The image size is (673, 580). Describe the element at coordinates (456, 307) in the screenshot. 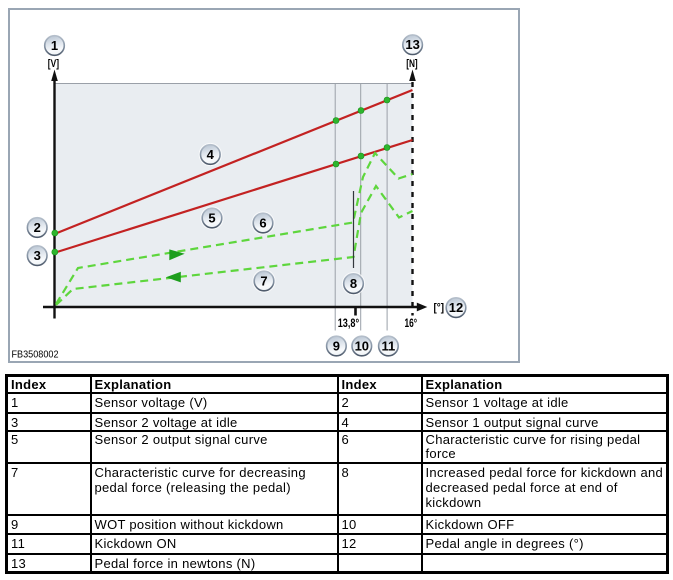

I see `svg-text: 12` at that location.